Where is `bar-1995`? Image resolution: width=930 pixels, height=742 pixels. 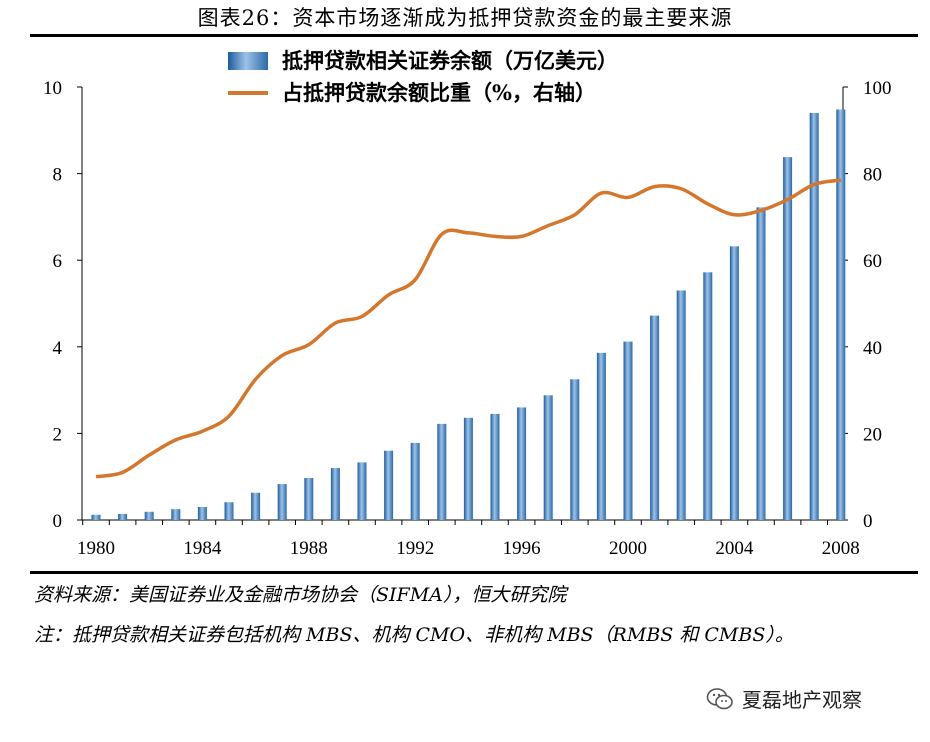
bar-1995 is located at coordinates (495, 466).